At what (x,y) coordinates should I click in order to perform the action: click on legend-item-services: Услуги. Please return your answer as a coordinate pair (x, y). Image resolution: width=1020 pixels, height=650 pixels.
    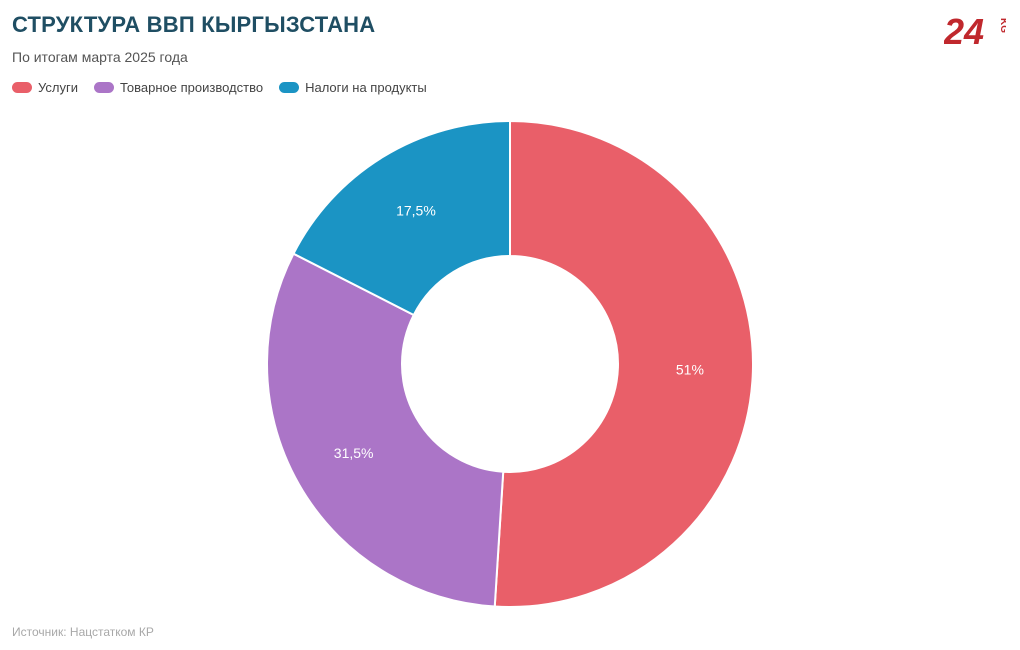
    Looking at the image, I should click on (45, 87).